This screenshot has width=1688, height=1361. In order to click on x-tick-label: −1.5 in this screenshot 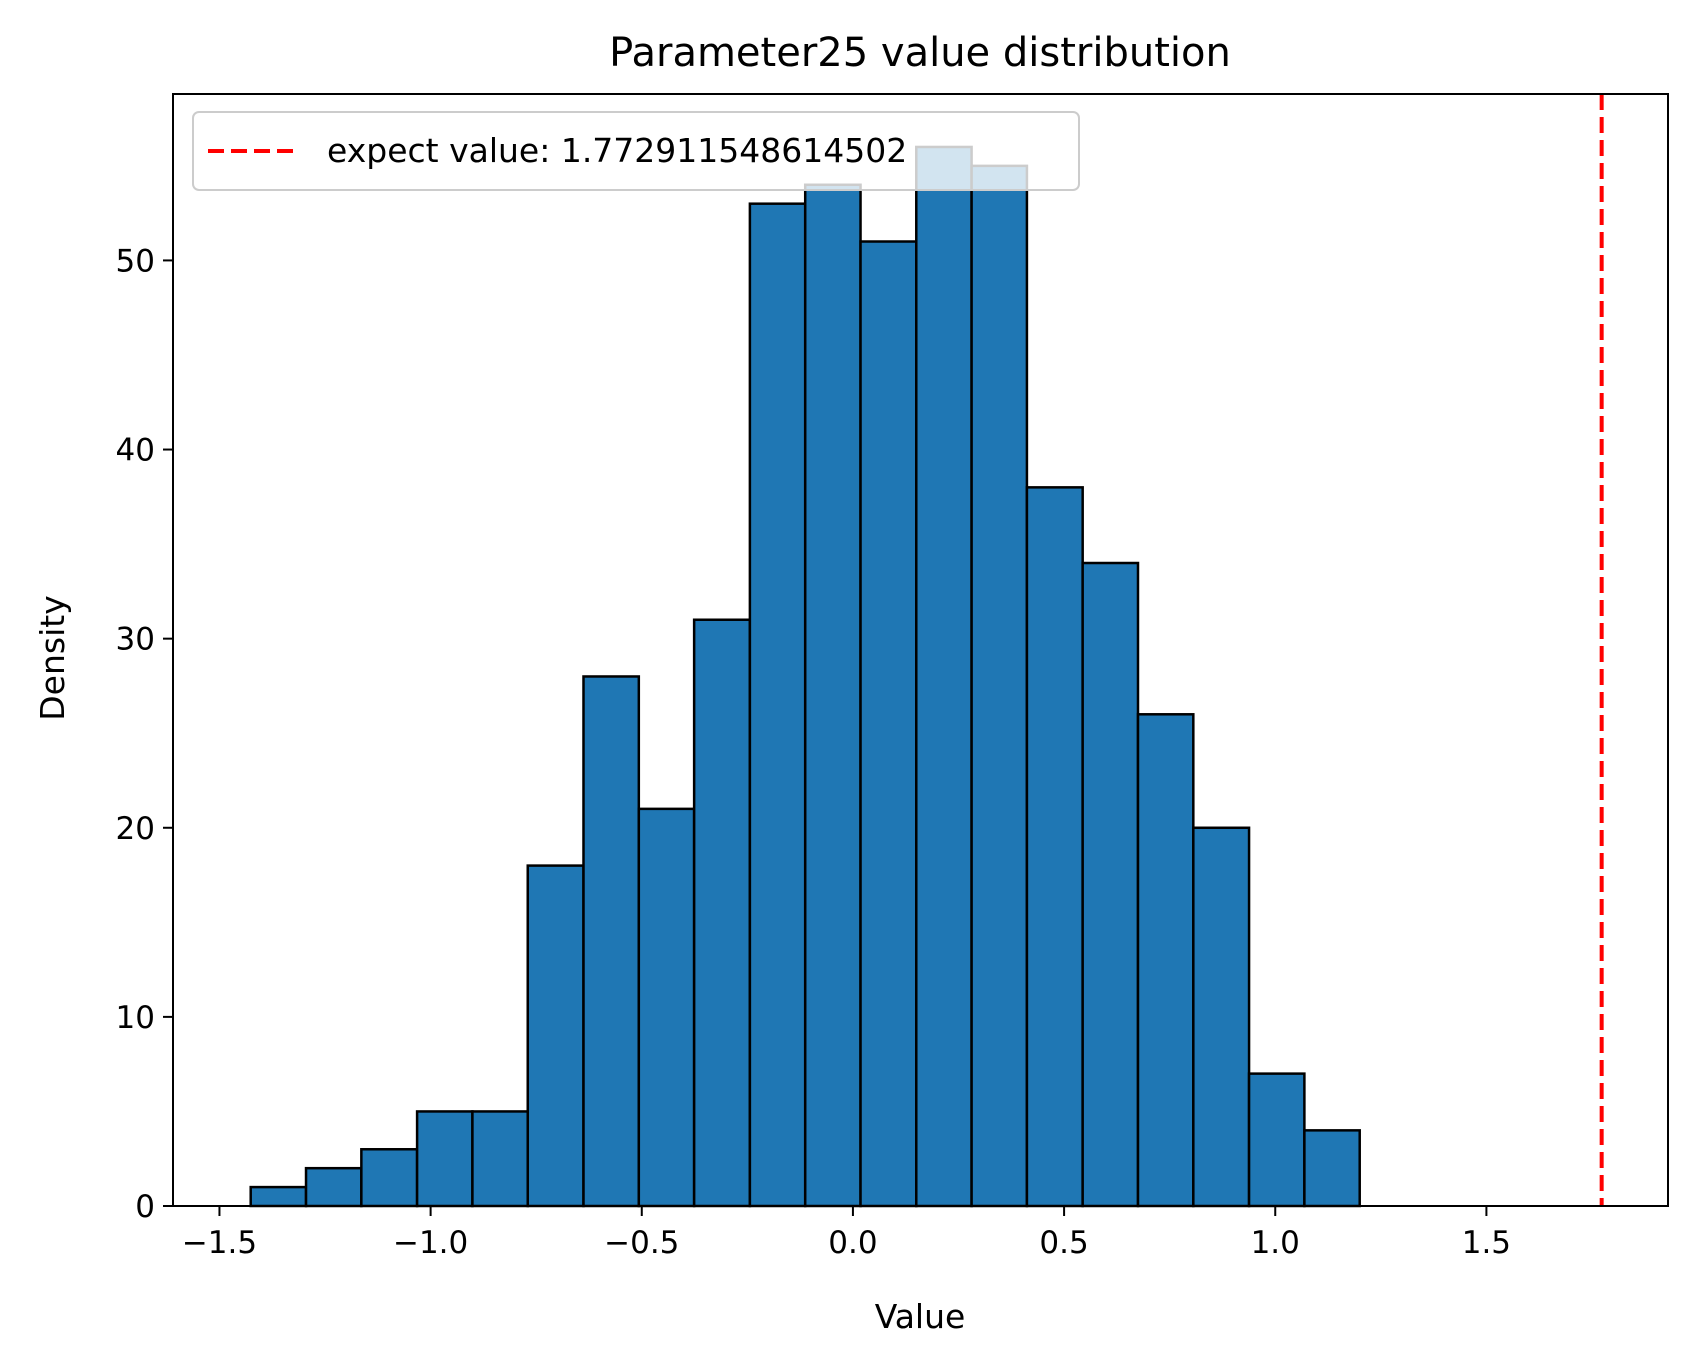, I will do `click(219, 1243)`.